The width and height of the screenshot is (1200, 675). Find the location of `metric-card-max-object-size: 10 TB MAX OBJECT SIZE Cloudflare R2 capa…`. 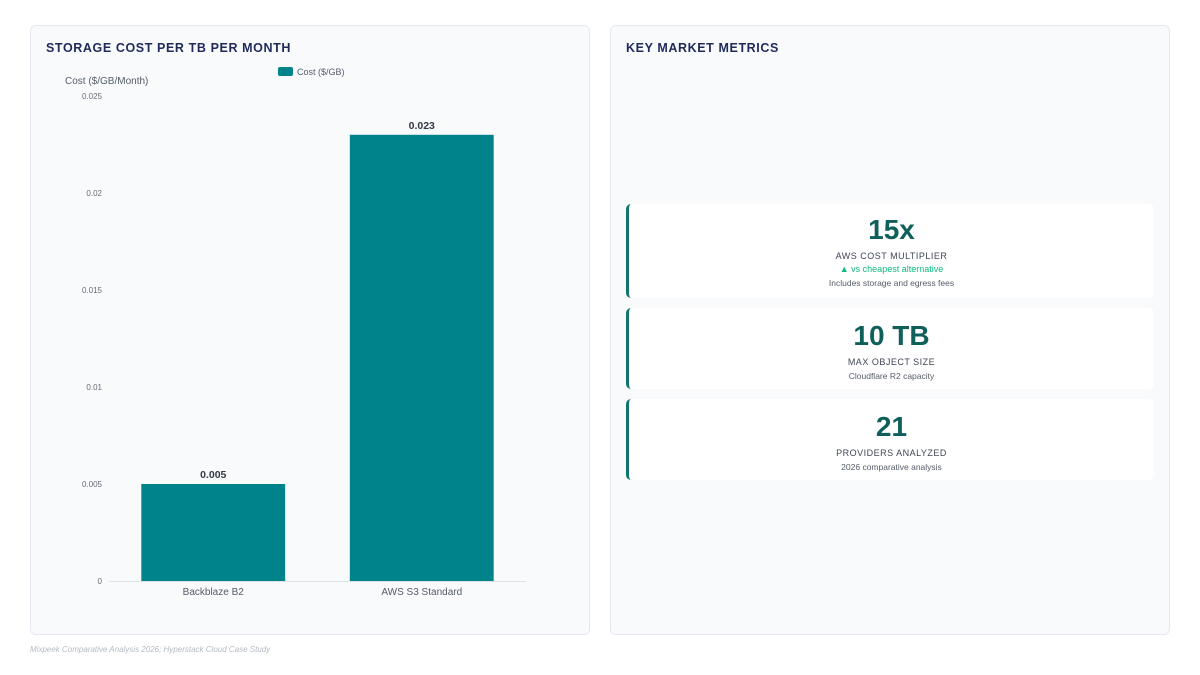

metric-card-max-object-size: 10 TB MAX OBJECT SIZE Cloudflare R2 capa… is located at coordinates (890, 348).